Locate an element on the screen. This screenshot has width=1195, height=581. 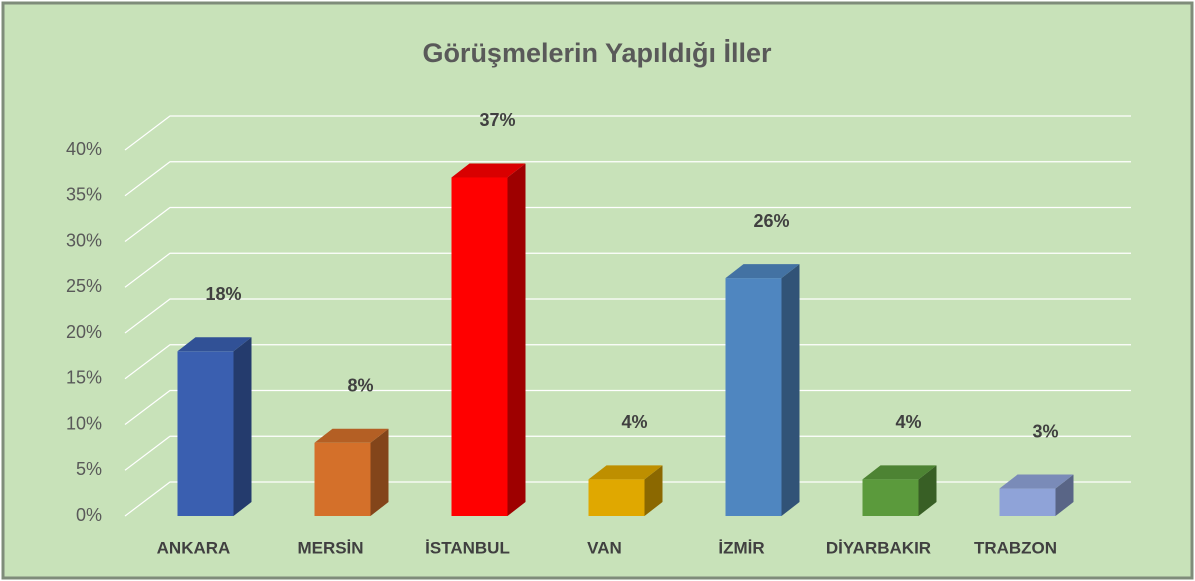
y-tick-label: 25% is located at coordinates (84, 286).